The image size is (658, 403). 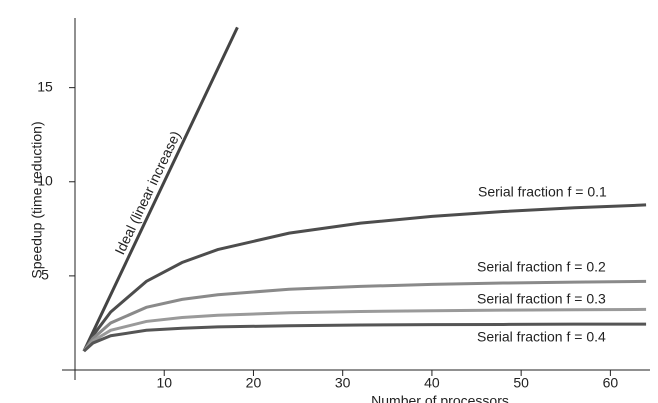 What do you see at coordinates (541, 267) in the screenshot?
I see `series-label: Serial fraction f = 0.2` at bounding box center [541, 267].